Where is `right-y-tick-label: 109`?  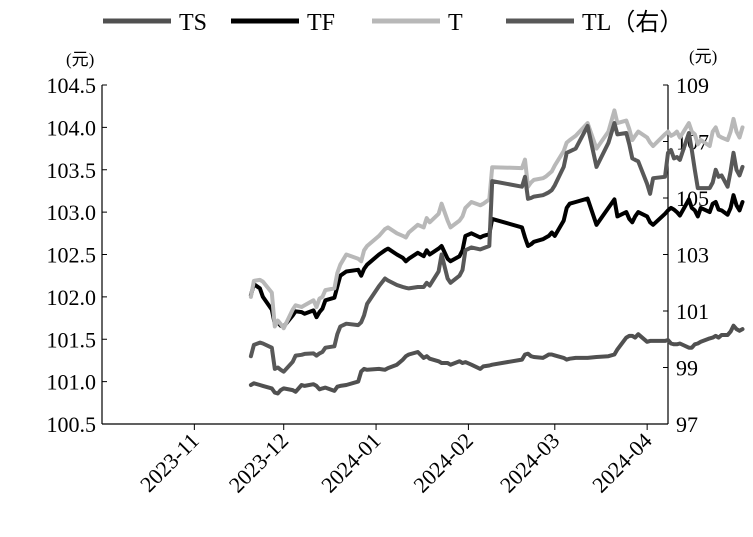 right-y-tick-label: 109 is located at coordinates (692, 85).